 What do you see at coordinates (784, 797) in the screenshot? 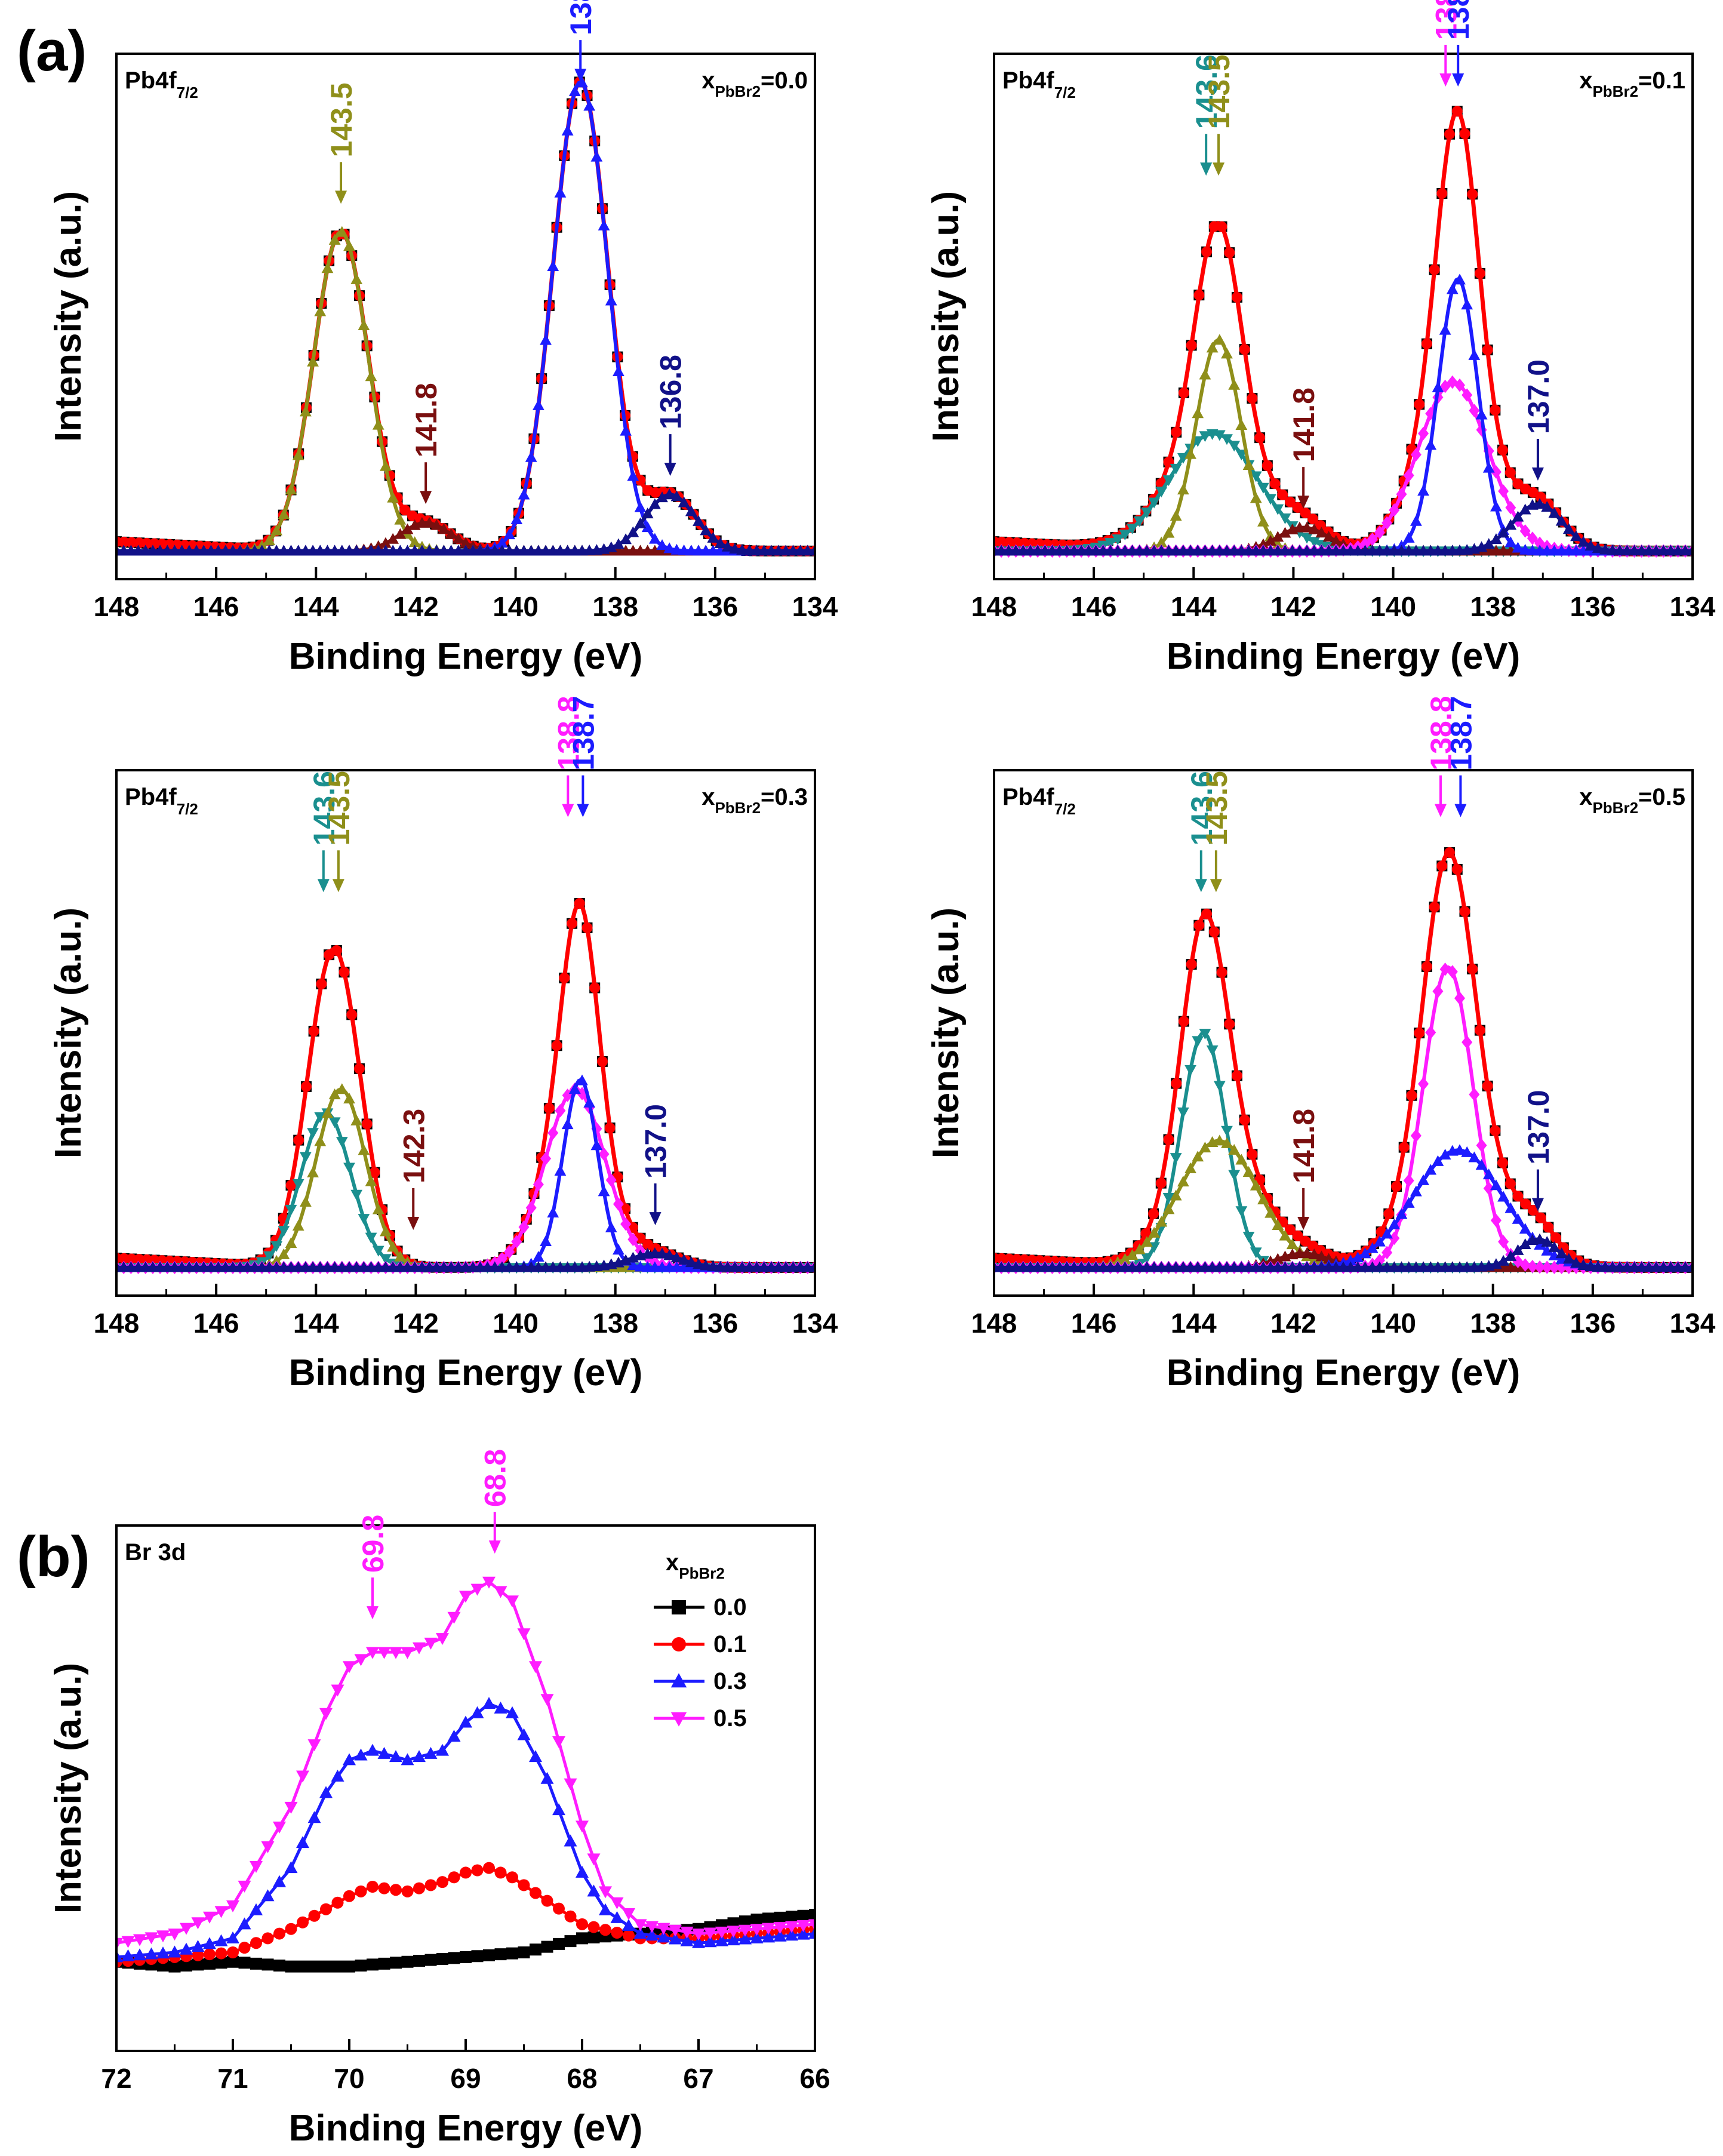
I see `composition-value: =0.3` at bounding box center [784, 797].